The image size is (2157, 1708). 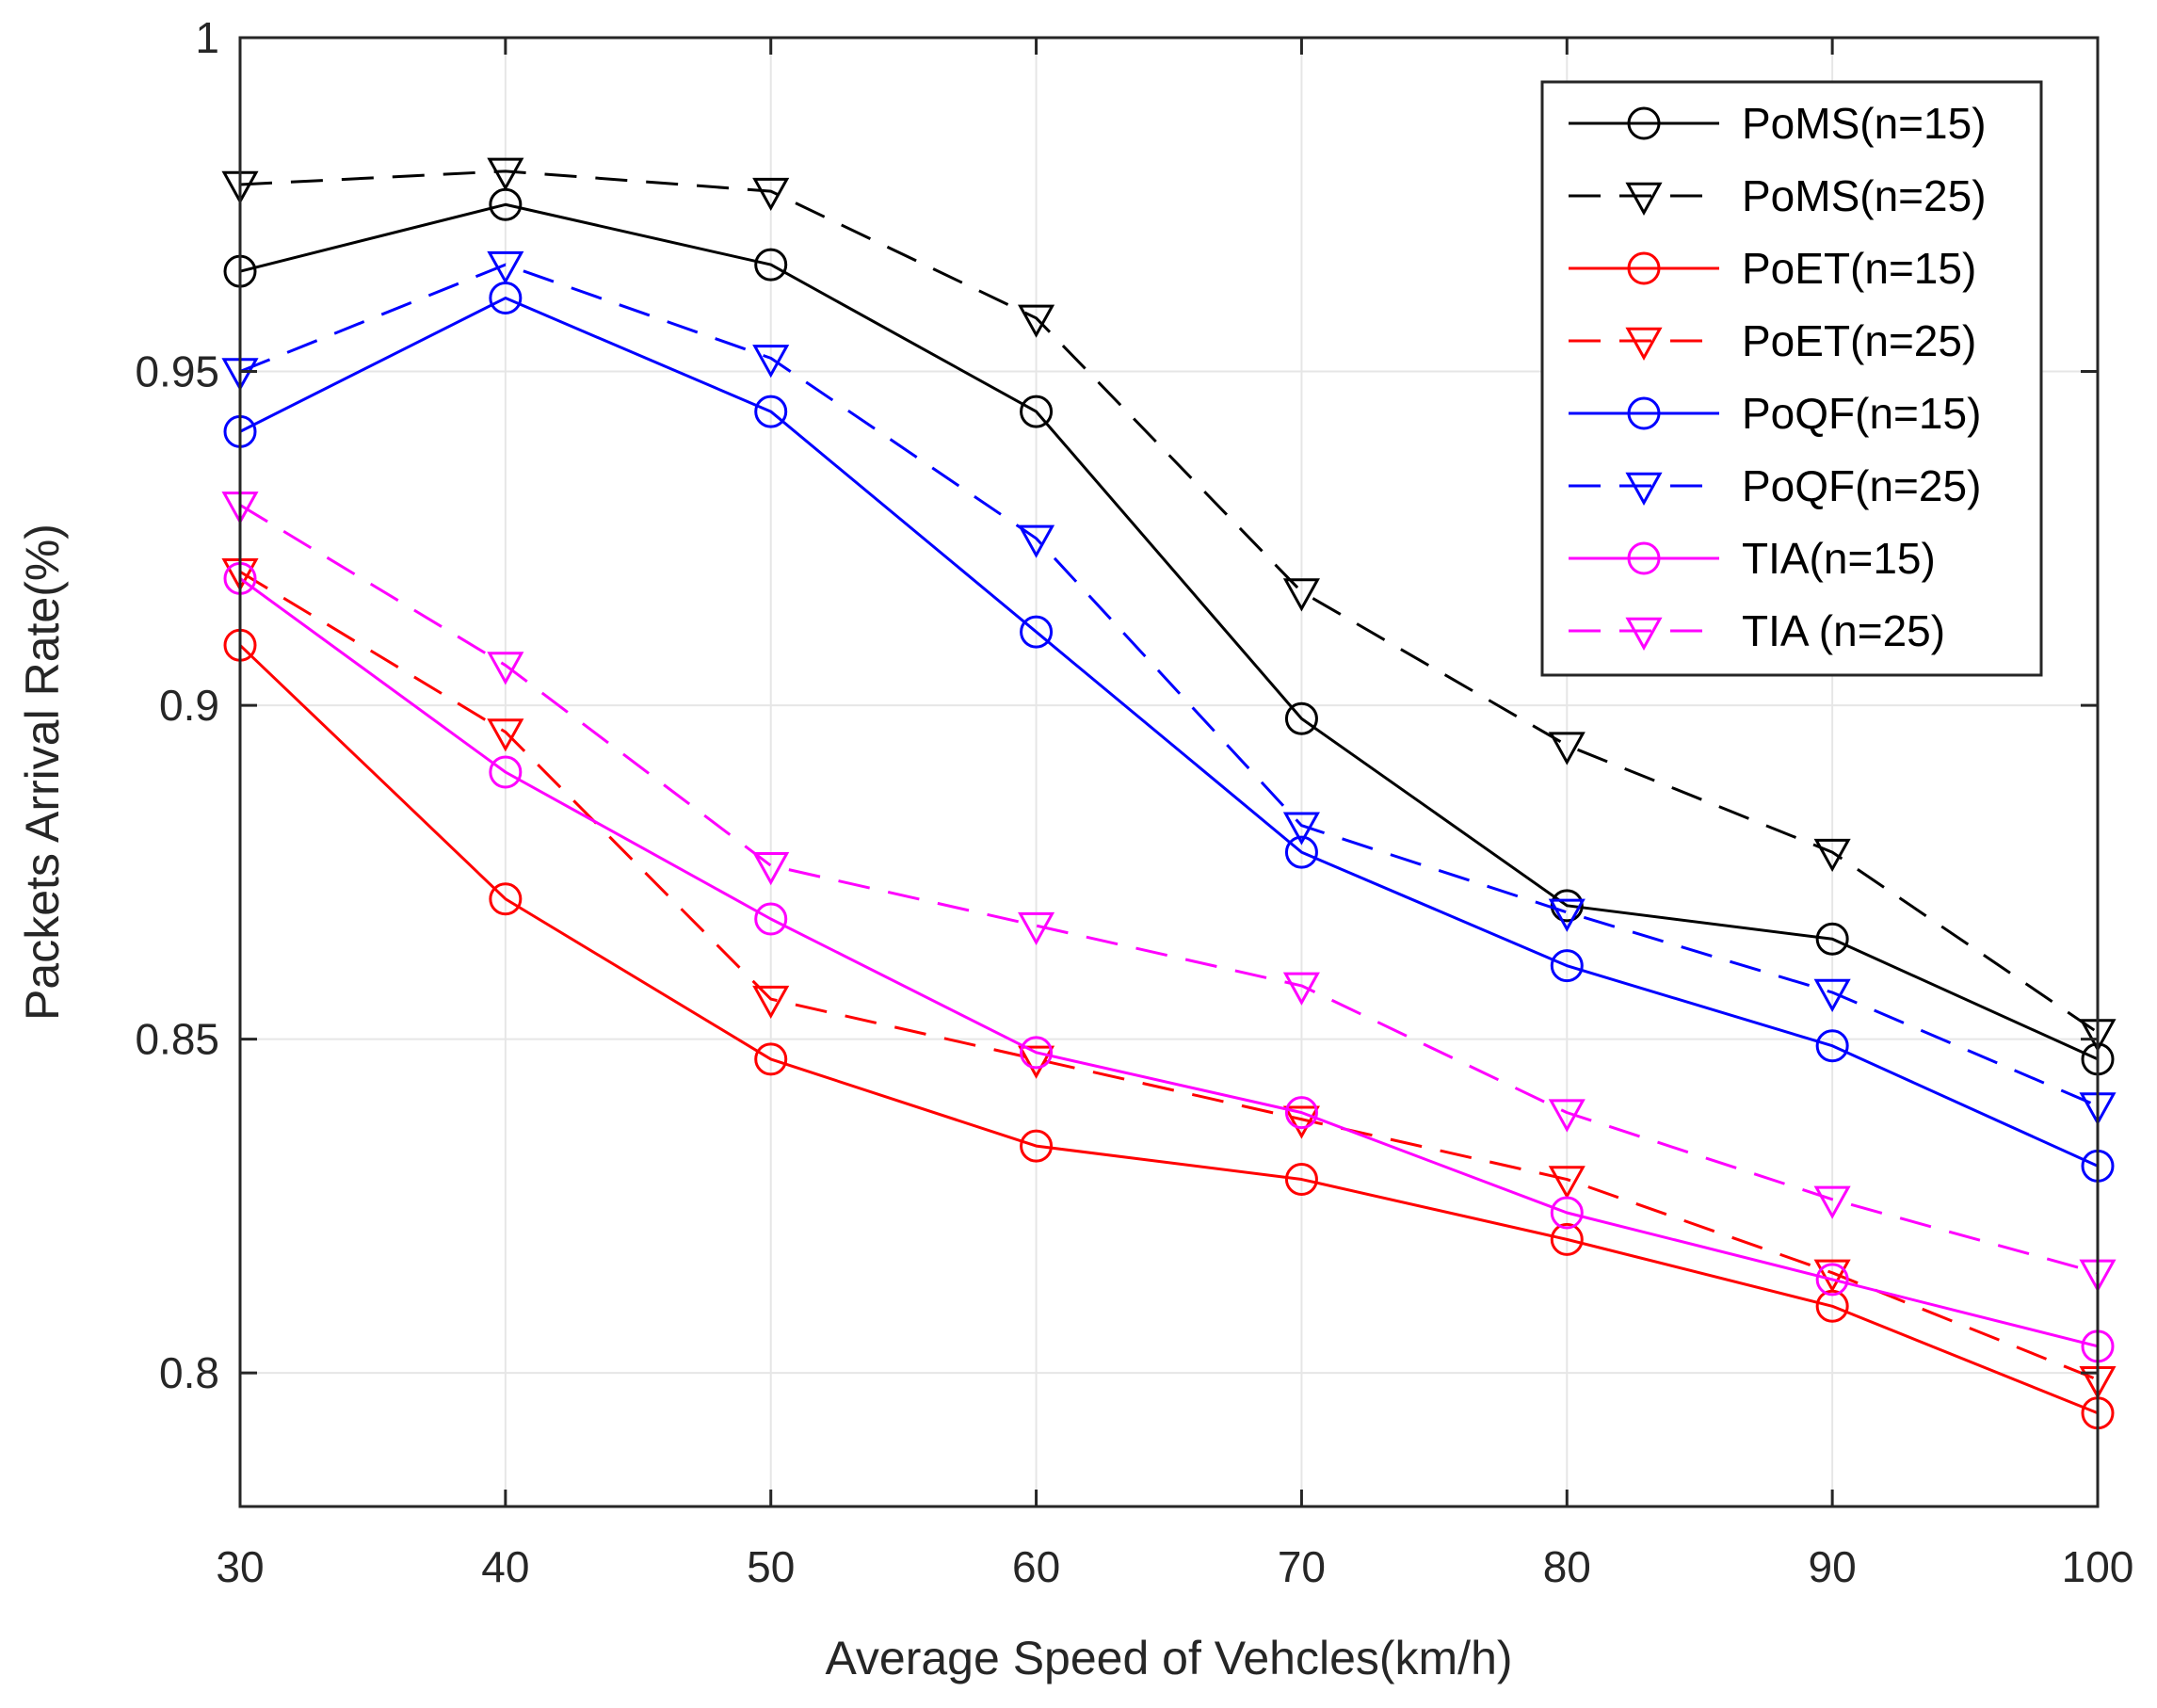 What do you see at coordinates (189, 705) in the screenshot?
I see `y-tick-label: 0.9` at bounding box center [189, 705].